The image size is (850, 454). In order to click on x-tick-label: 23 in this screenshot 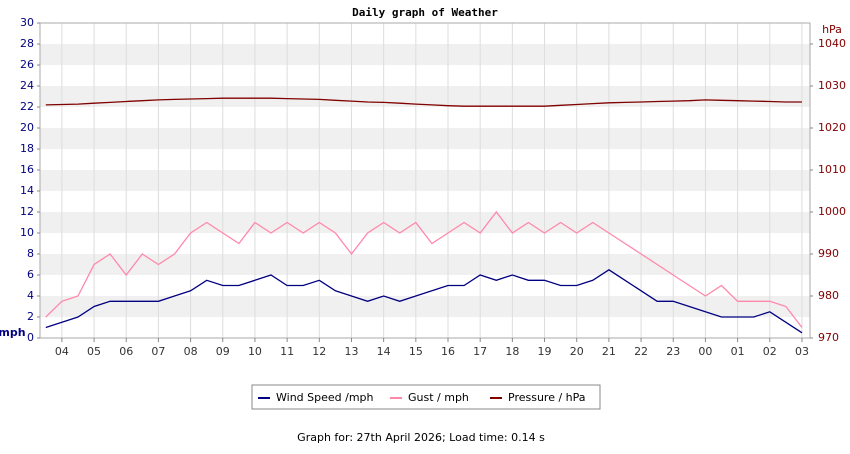, I will do `click(673, 351)`.